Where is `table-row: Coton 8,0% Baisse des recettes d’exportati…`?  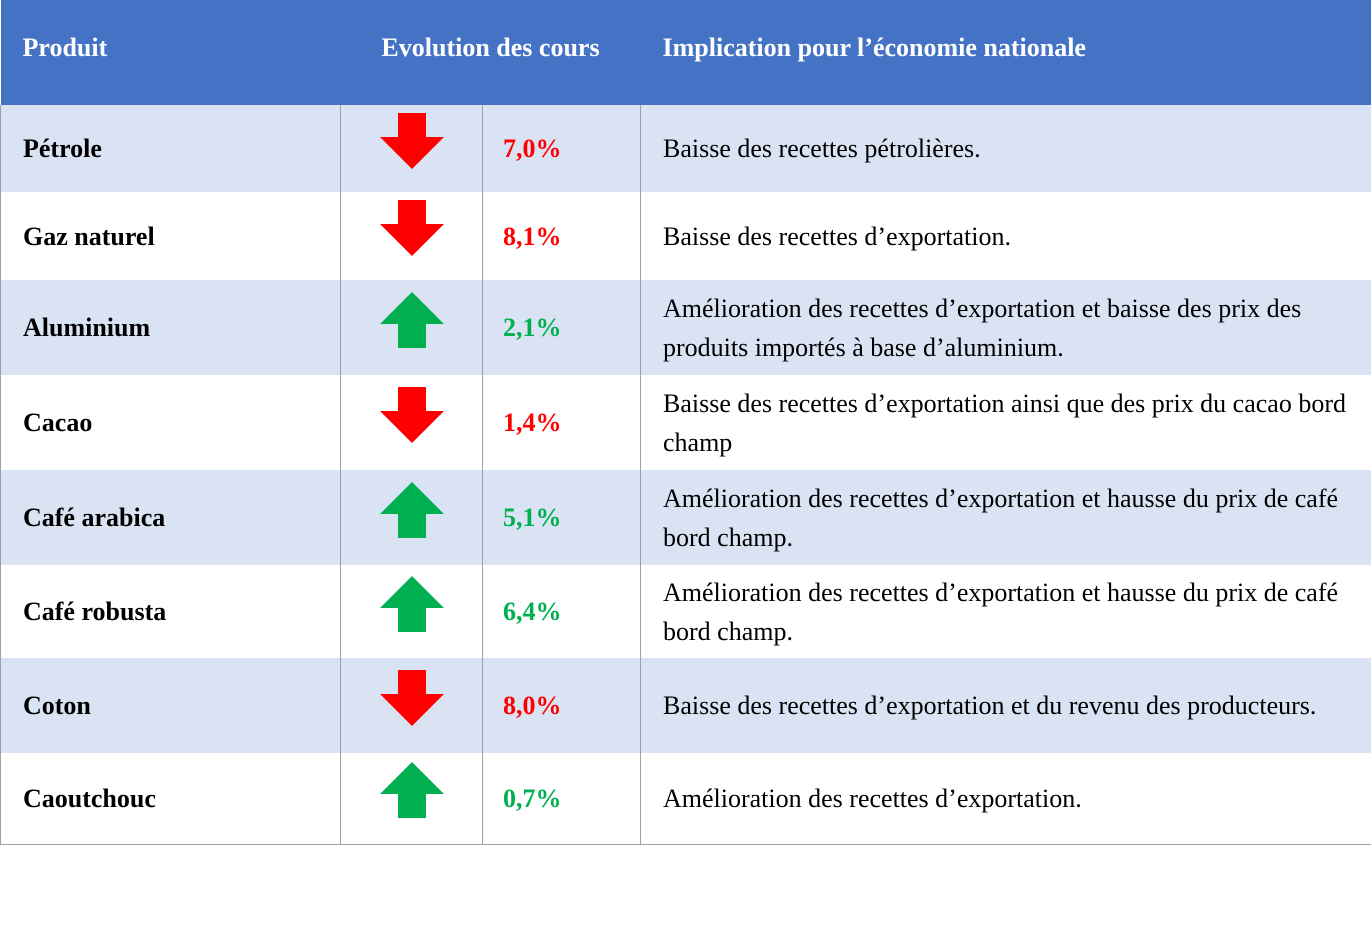 table-row: Coton 8,0% Baisse des recettes d’exportati… is located at coordinates (685, 705).